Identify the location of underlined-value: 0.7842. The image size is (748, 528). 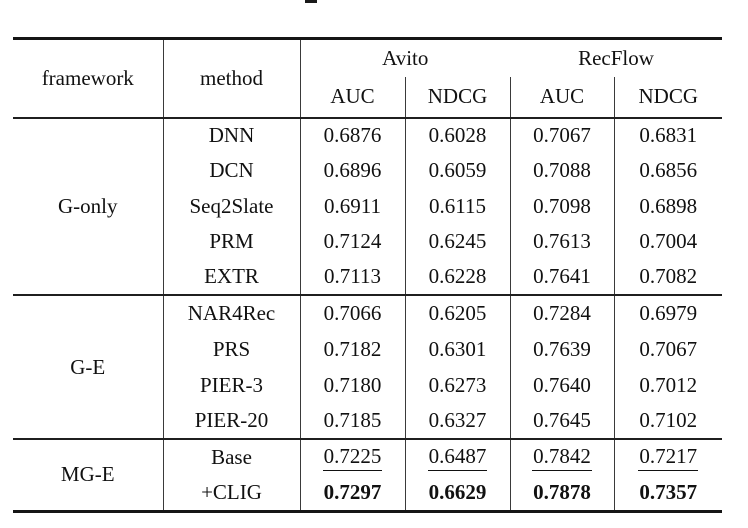
(562, 458).